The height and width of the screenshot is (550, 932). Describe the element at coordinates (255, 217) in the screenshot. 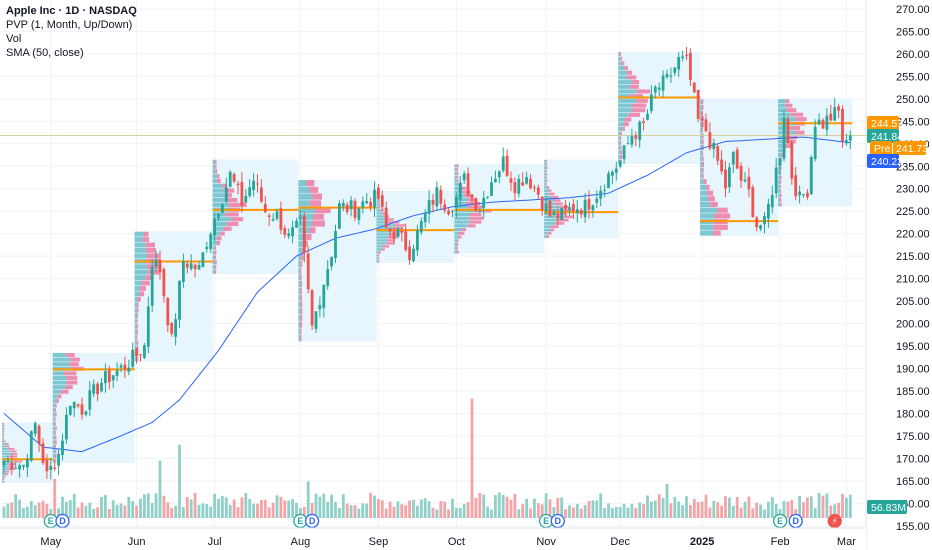

I see `profile-box` at that location.